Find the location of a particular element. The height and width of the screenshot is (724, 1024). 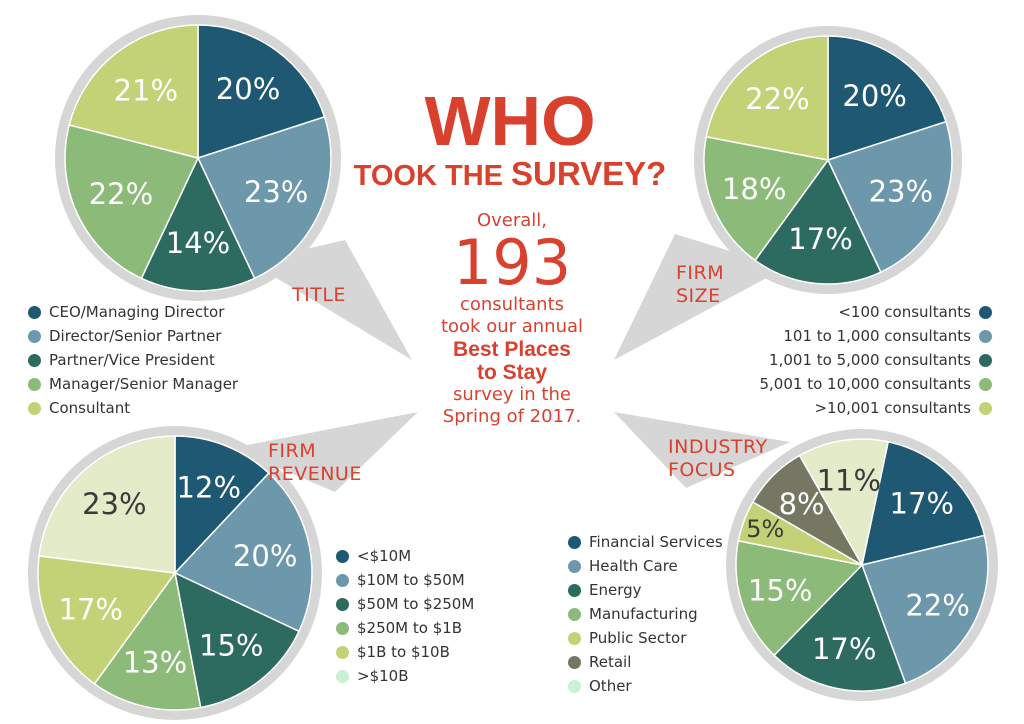

headline-subtitle: TOOK THE SURVEY? is located at coordinates (510, 173).